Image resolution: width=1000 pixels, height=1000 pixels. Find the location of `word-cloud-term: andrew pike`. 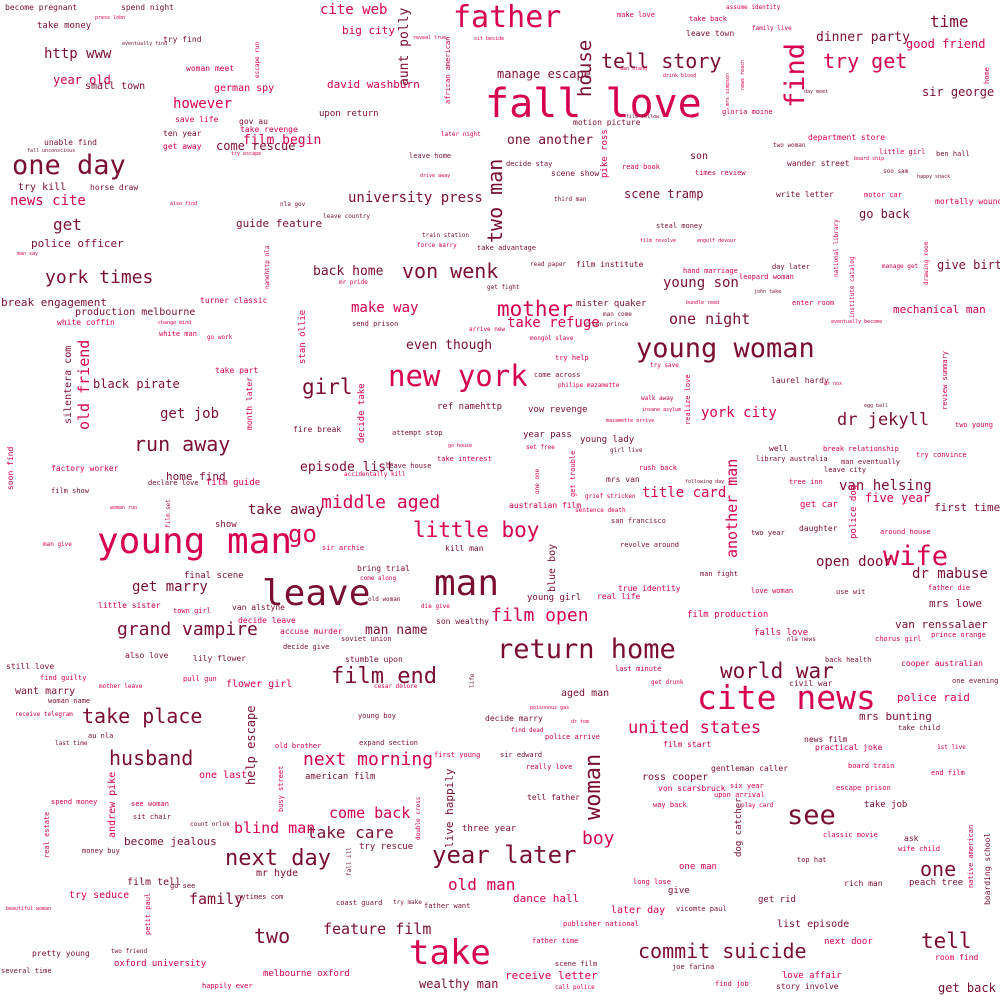

word-cloud-term: andrew pike is located at coordinates (112, 804).